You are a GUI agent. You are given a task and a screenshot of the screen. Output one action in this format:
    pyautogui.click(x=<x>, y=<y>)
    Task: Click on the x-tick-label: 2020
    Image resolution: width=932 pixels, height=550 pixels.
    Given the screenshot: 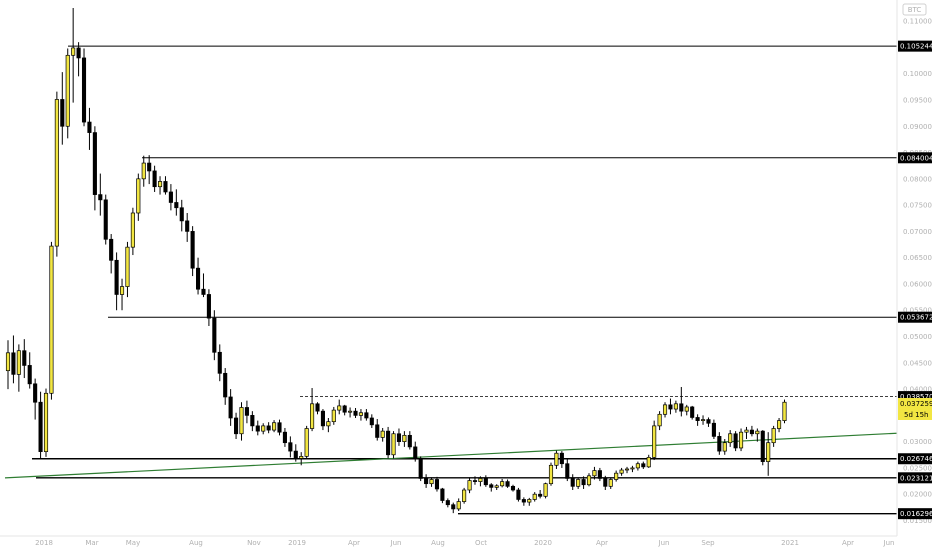 What is the action you would take?
    pyautogui.click(x=543, y=543)
    